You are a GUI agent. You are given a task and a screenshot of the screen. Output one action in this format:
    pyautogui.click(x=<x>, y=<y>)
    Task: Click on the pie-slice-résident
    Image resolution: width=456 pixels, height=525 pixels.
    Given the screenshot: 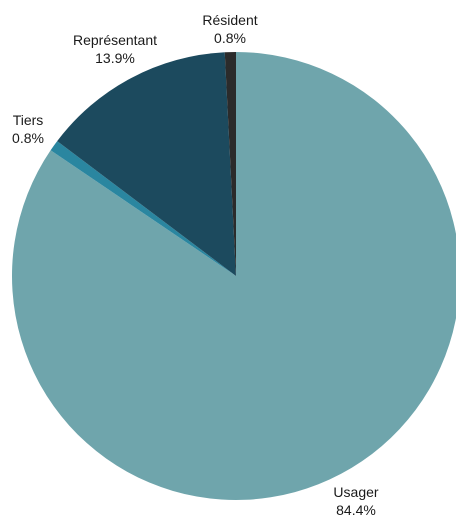 What is the action you would take?
    pyautogui.click(x=230, y=164)
    